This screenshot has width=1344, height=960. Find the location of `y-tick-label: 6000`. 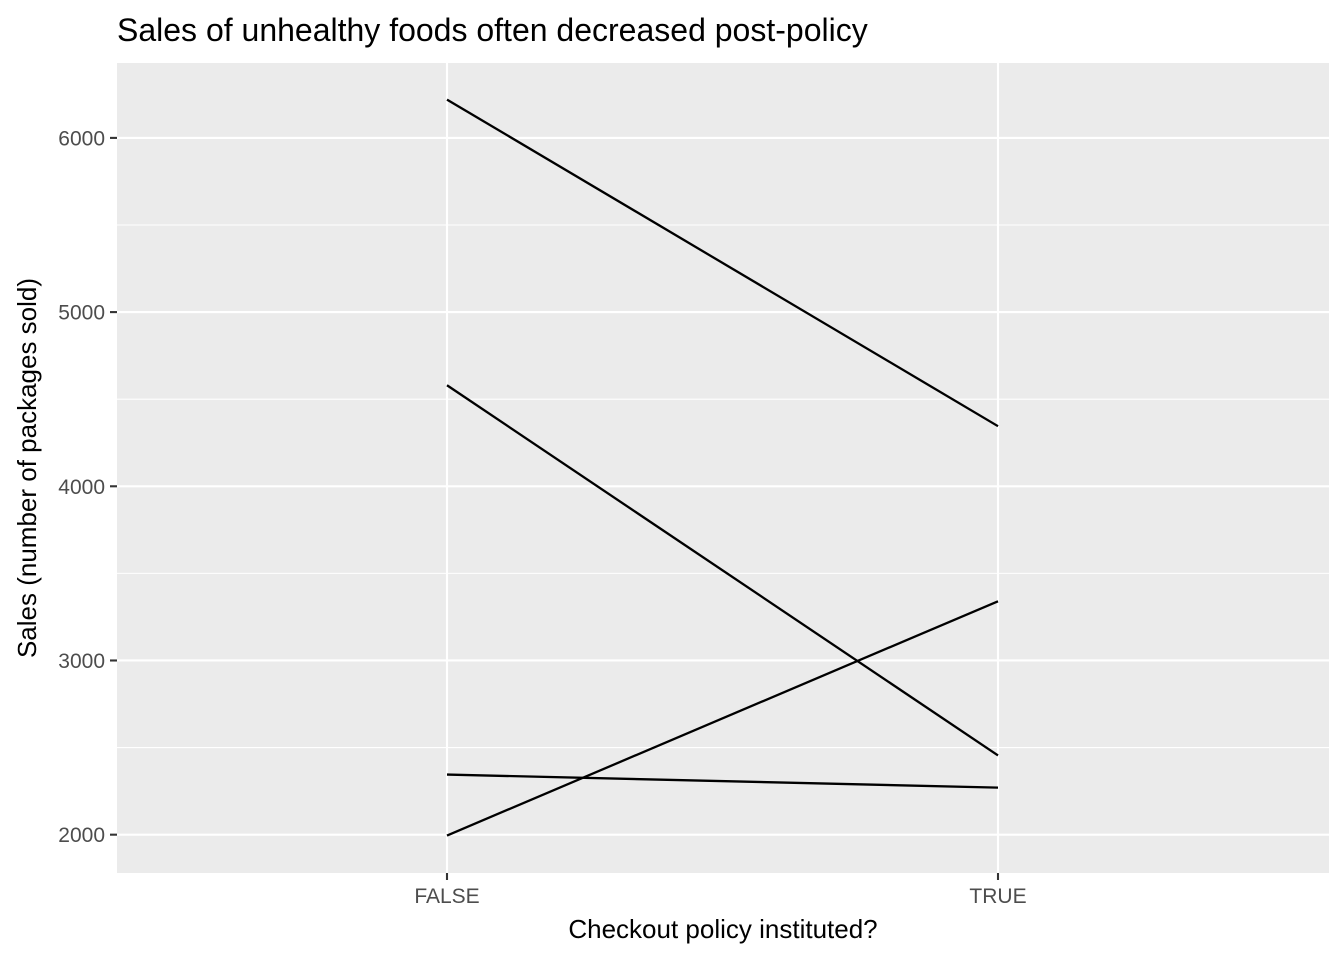

y-tick-label: 6000 is located at coordinates (81, 138).